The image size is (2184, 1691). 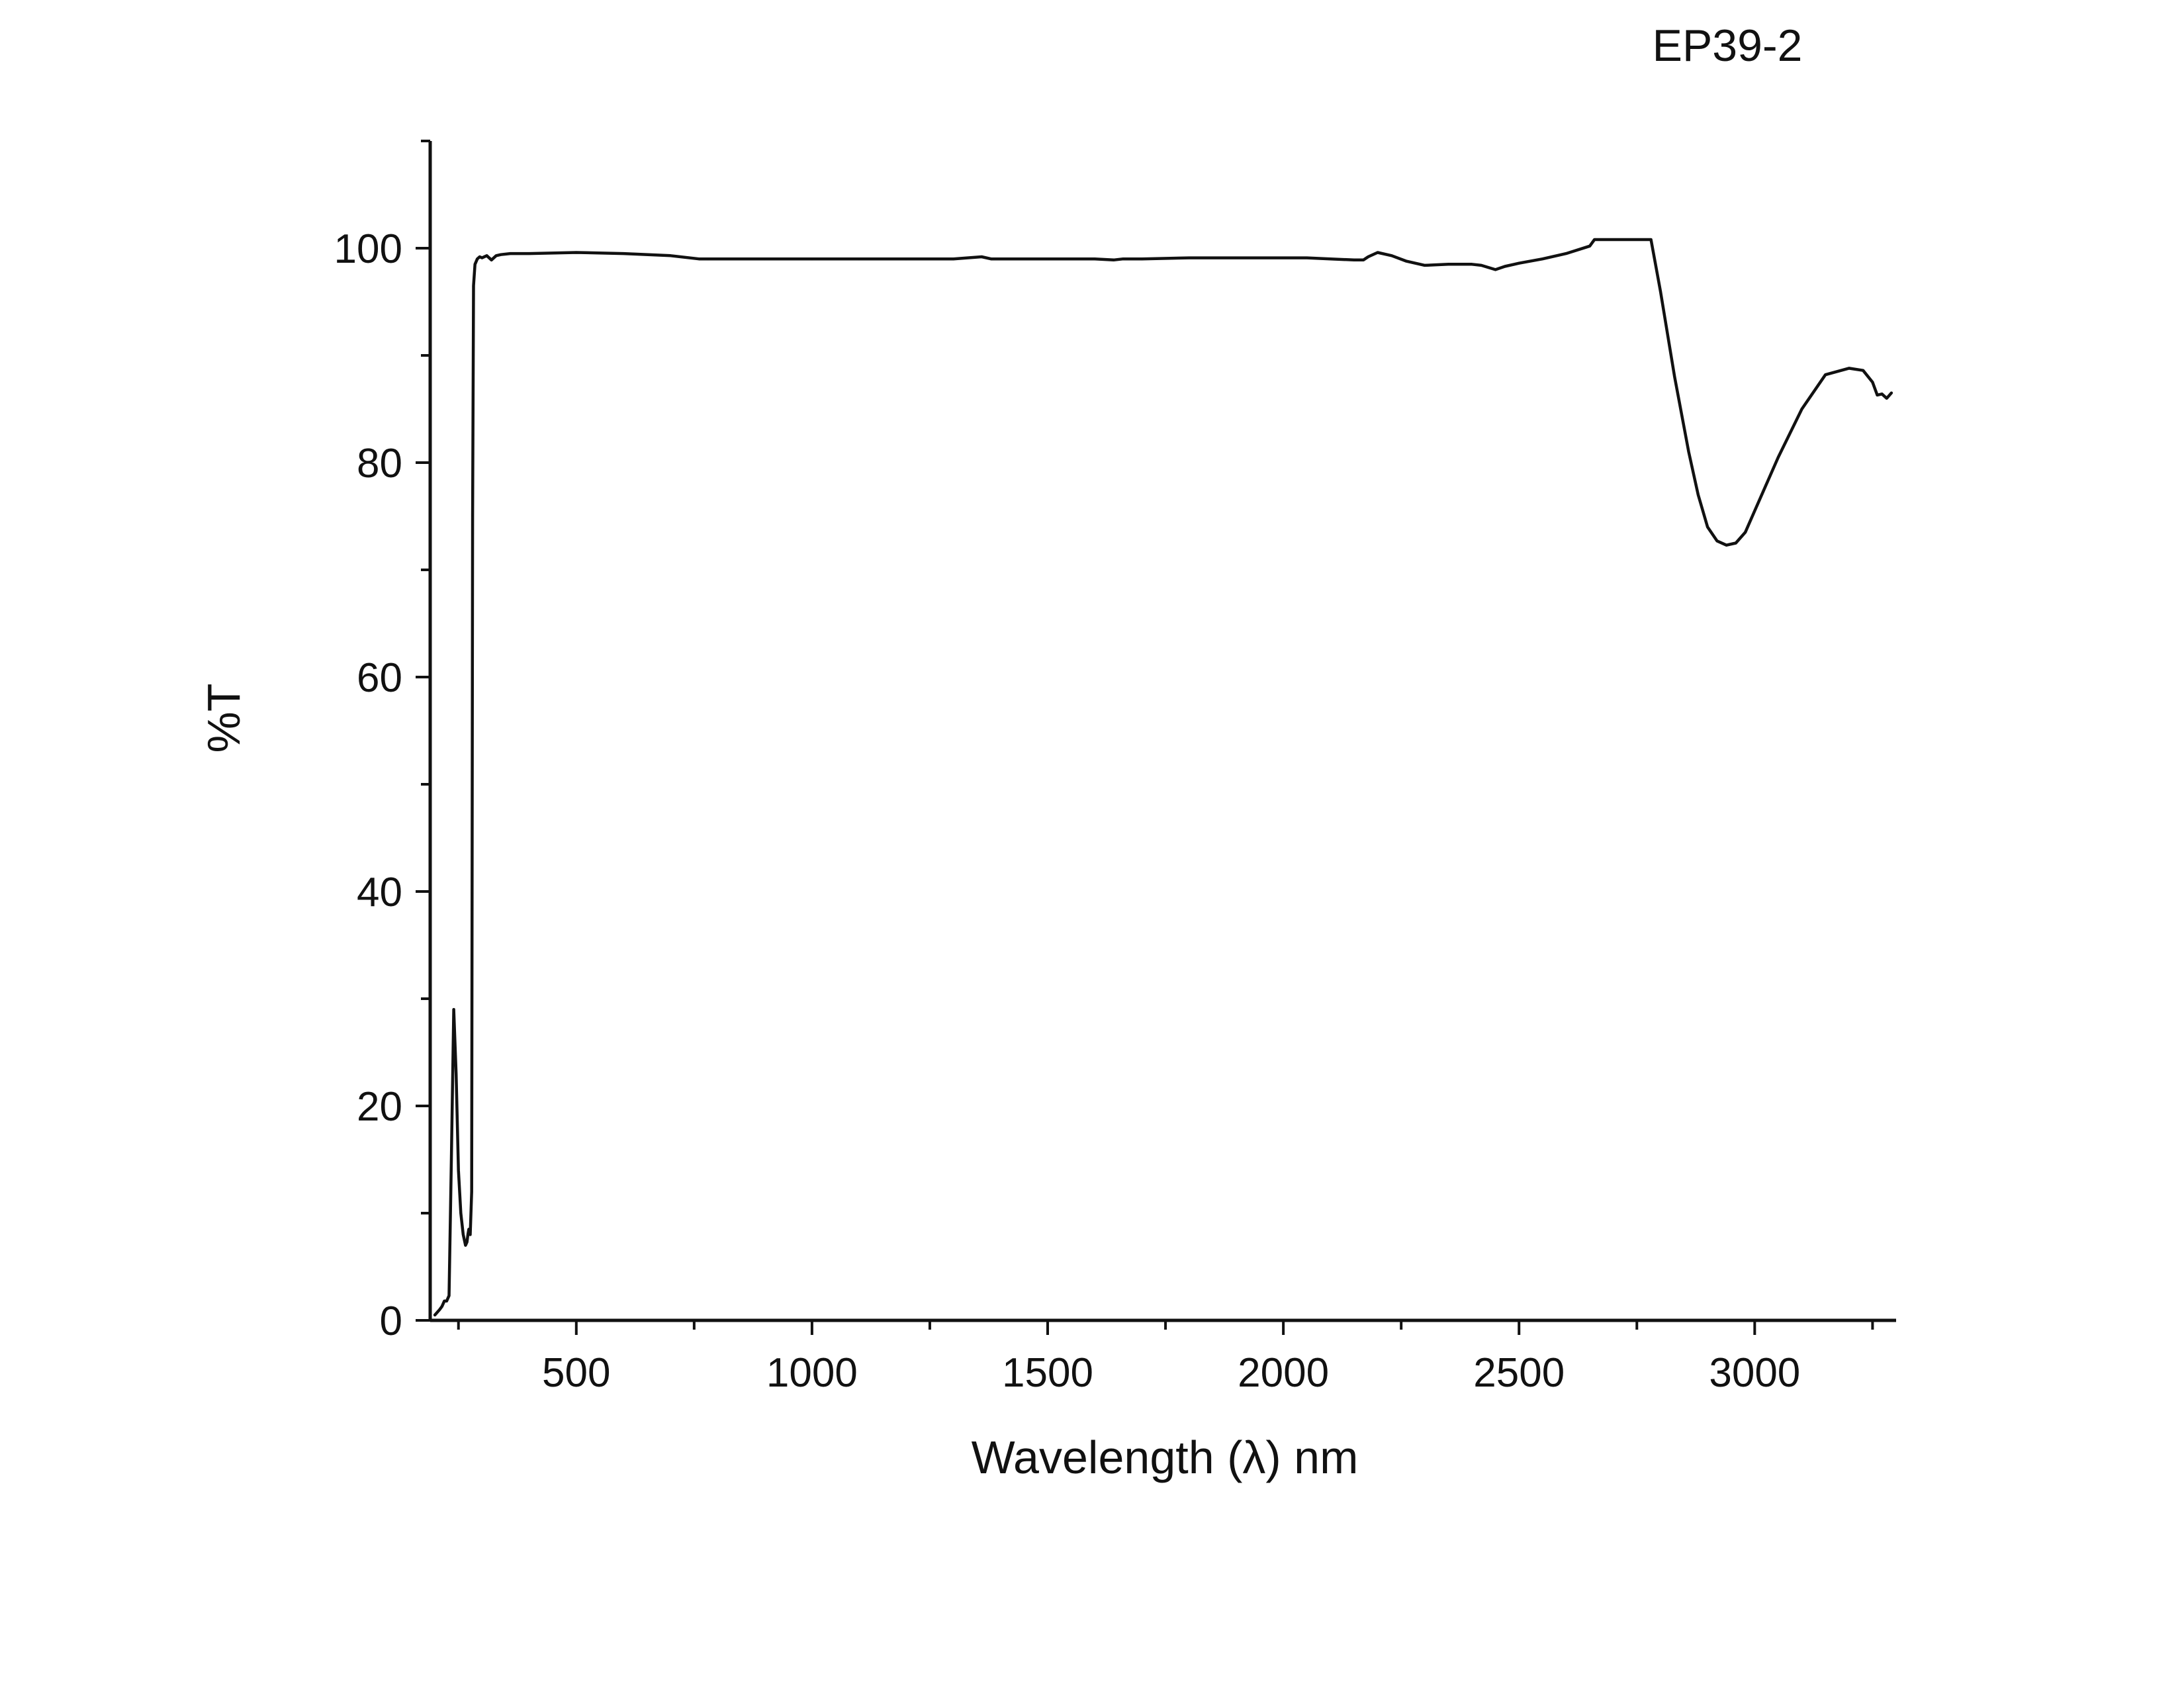 What do you see at coordinates (391, 1321) in the screenshot?
I see `y-tick-label: 0` at bounding box center [391, 1321].